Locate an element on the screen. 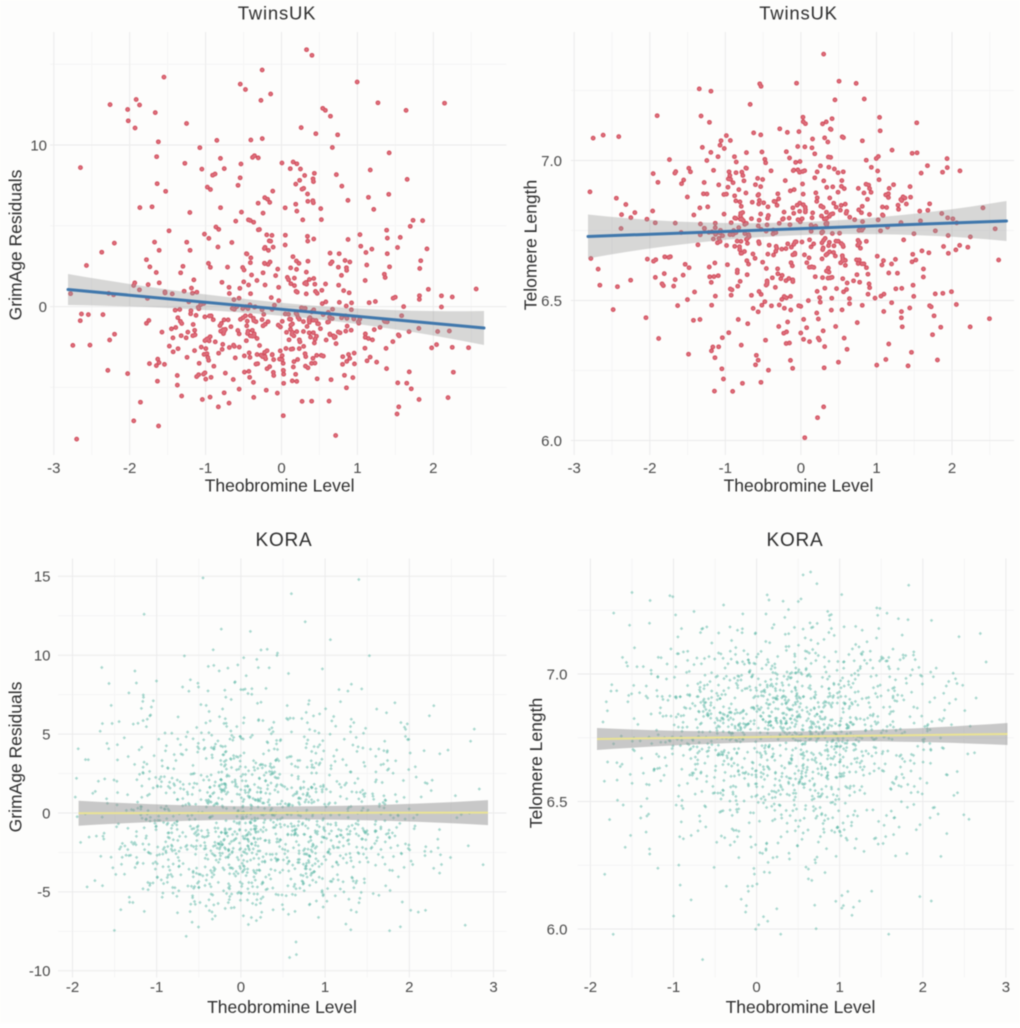 Image resolution: width=1020 pixels, height=1028 pixels. svg-text: -10 is located at coordinates (40, 971).